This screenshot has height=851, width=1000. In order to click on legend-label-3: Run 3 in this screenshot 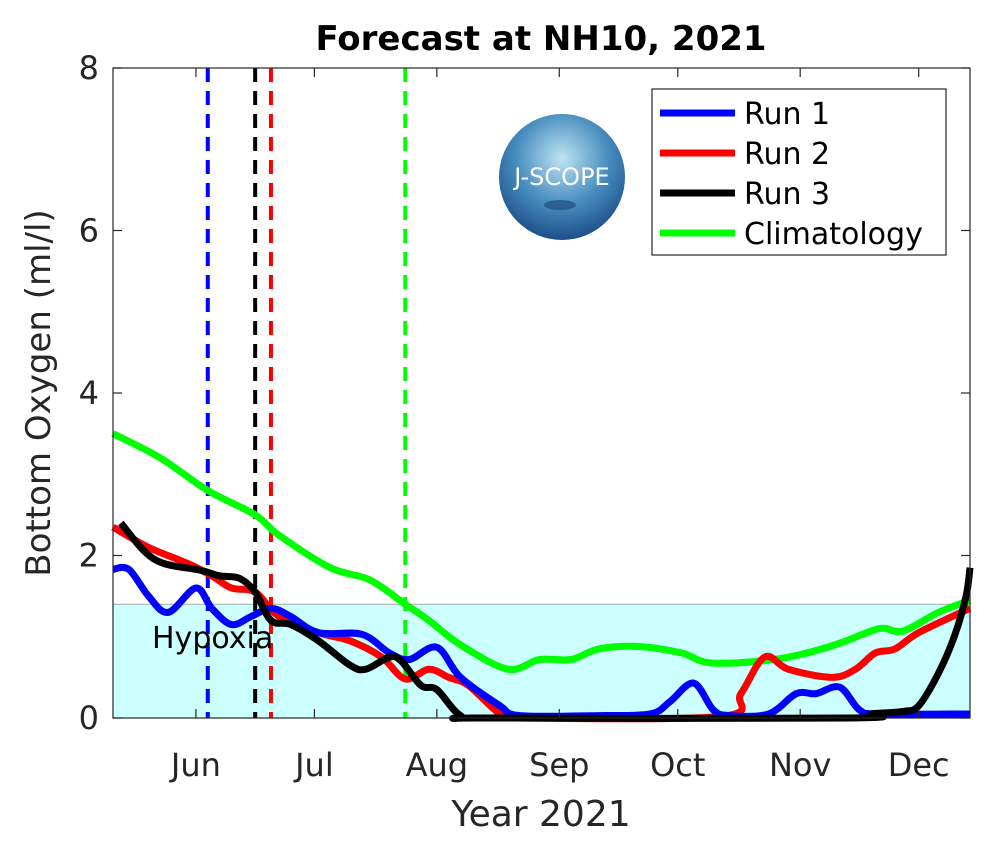, I will do `click(787, 194)`.